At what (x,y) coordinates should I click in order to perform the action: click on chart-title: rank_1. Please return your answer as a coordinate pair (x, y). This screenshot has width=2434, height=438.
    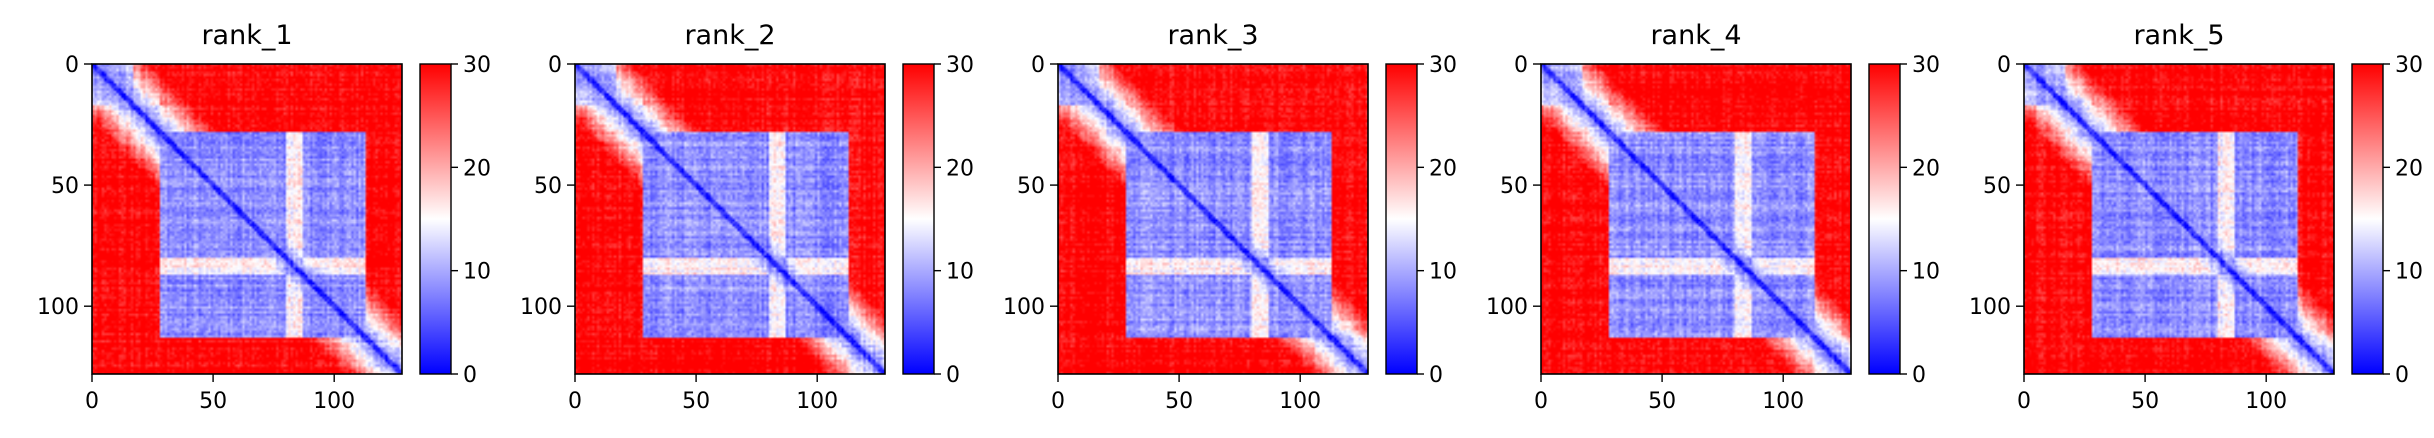
    Looking at the image, I should click on (246, 35).